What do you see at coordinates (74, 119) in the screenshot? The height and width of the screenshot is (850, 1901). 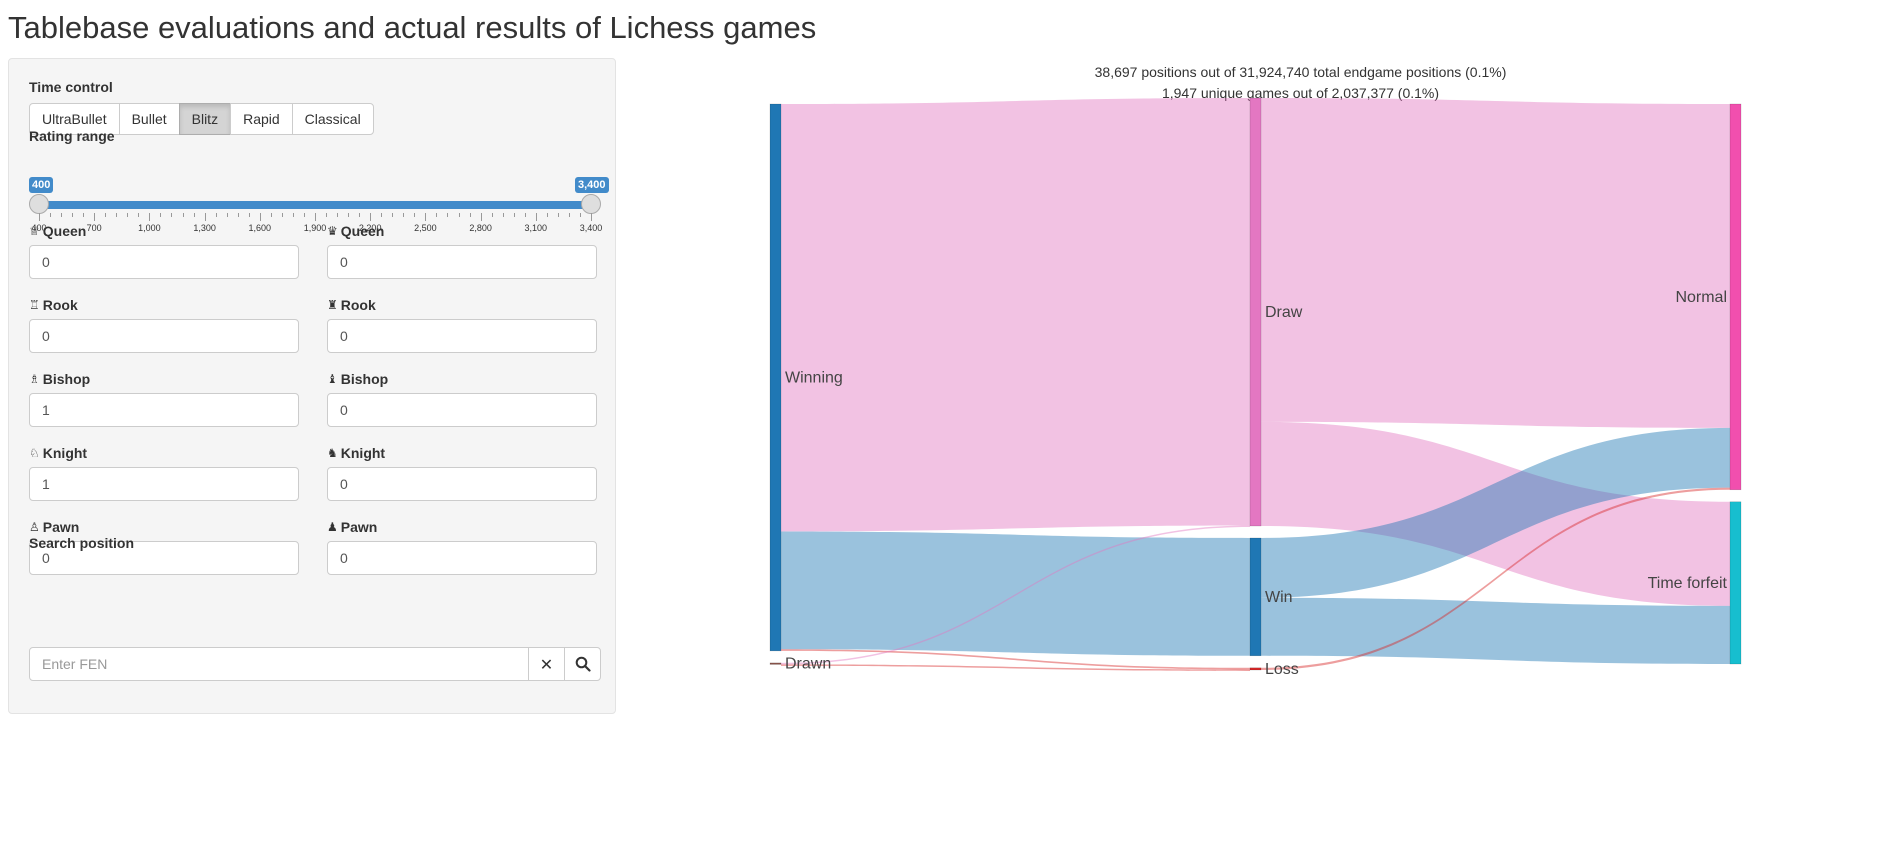 I see `time-control-ultrabullet-button: UltraBullet` at bounding box center [74, 119].